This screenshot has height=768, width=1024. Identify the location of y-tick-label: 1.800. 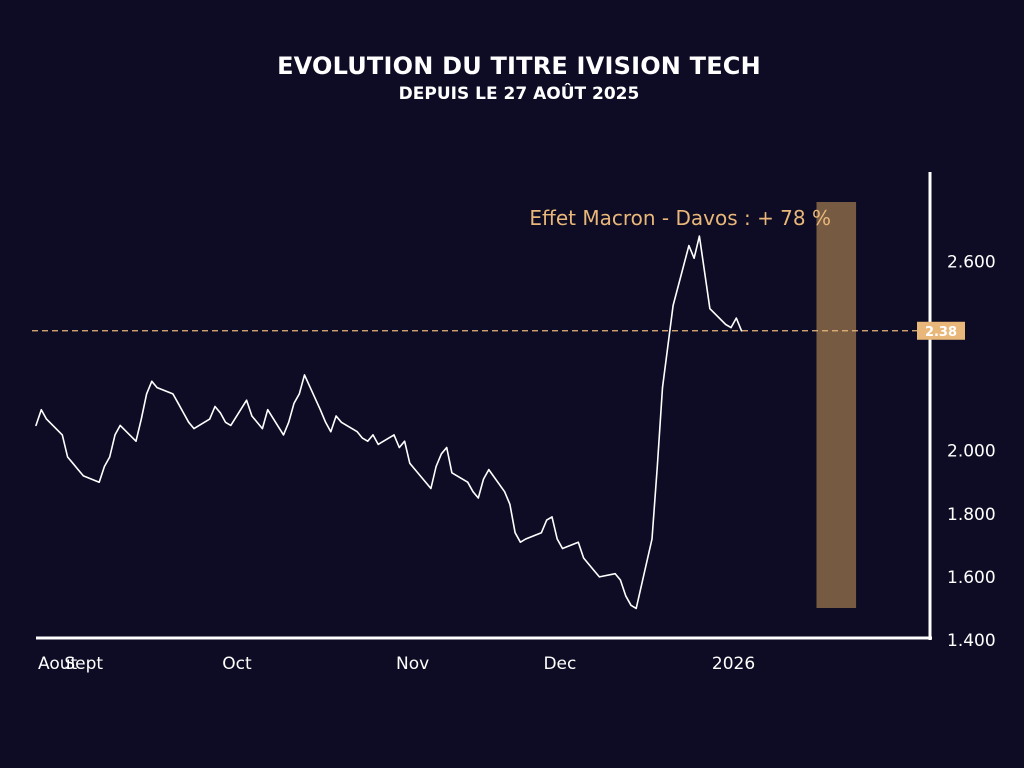
(971, 515).